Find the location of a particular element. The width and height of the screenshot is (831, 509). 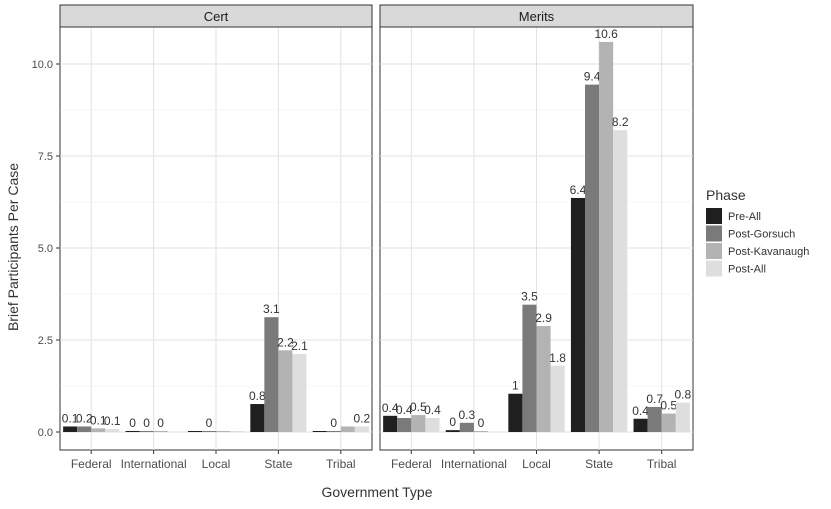

data-label: 1.8 is located at coordinates (557, 358).